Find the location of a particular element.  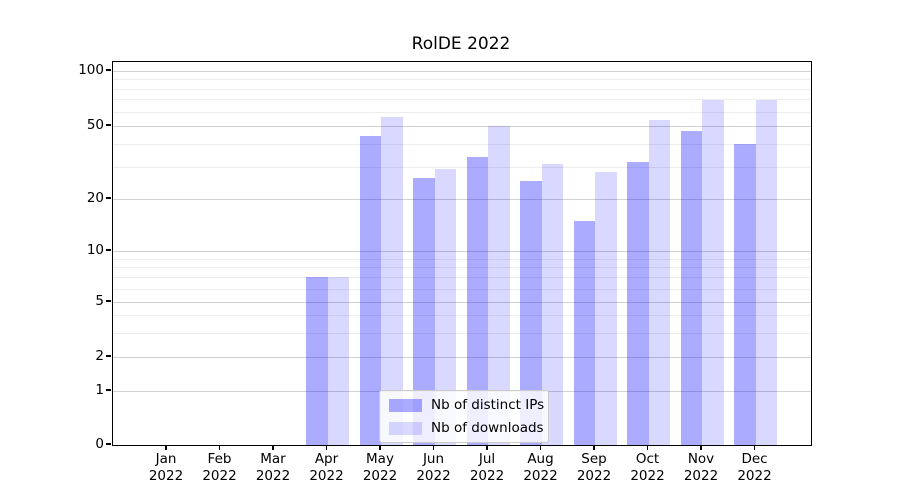

bar-downloads-nov is located at coordinates (713, 272).